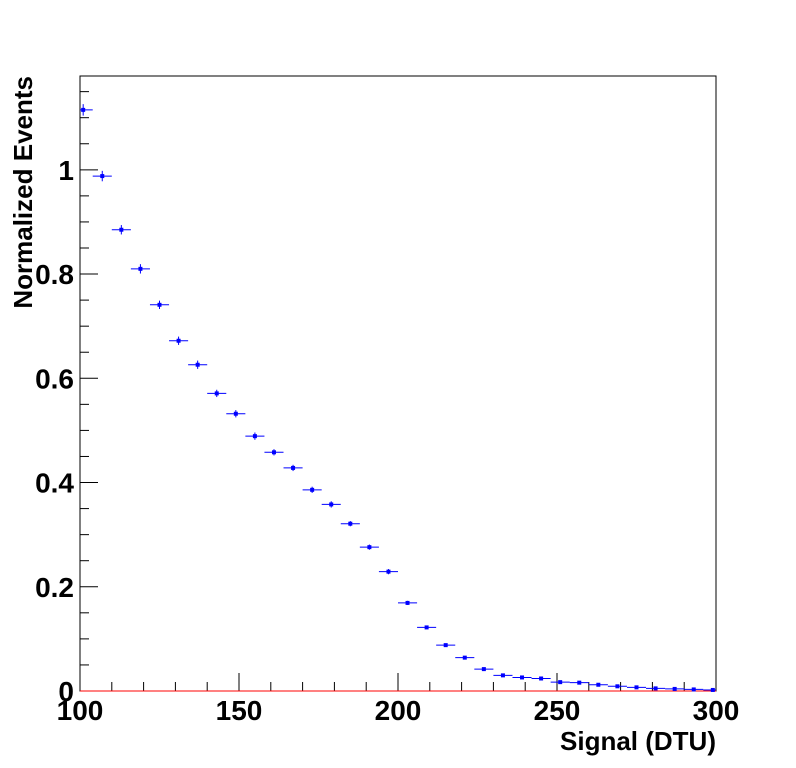 This screenshot has height=768, width=796. What do you see at coordinates (398, 710) in the screenshot?
I see `x-tick-label: 200` at bounding box center [398, 710].